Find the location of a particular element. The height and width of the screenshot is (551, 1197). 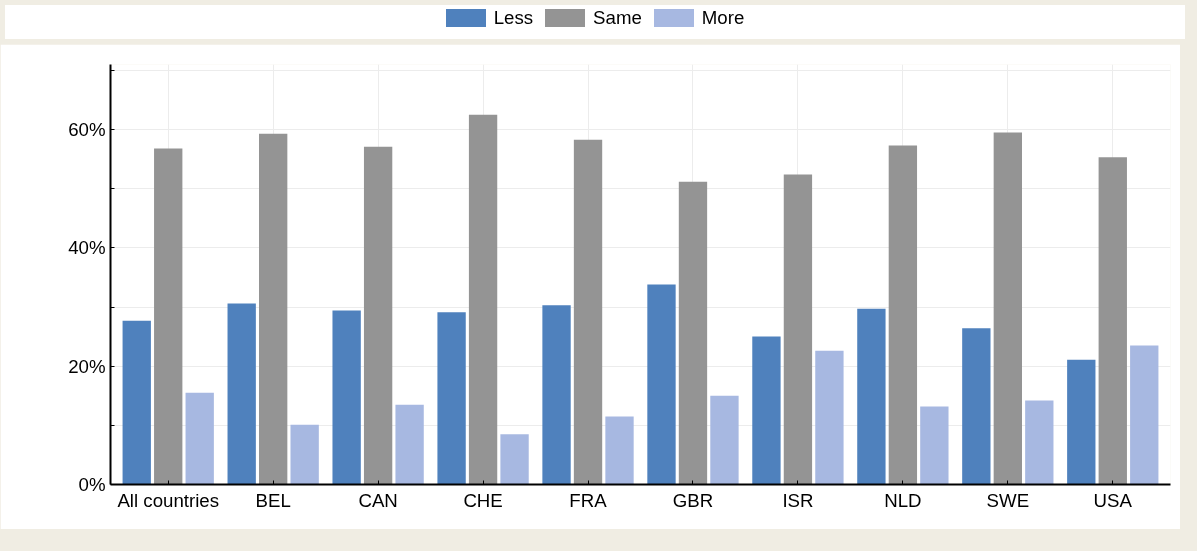

x-tick-label: SWE is located at coordinates (1008, 500).